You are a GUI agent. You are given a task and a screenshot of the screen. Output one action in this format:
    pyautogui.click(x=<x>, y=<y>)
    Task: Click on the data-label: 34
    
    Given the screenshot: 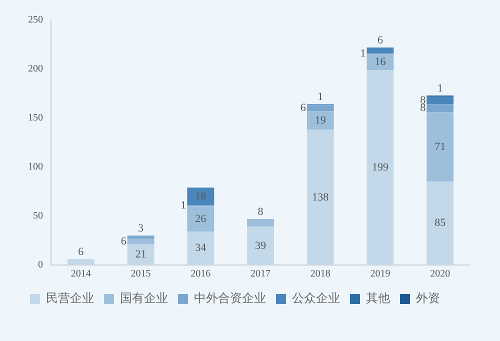 What is the action you would take?
    pyautogui.click(x=201, y=248)
    